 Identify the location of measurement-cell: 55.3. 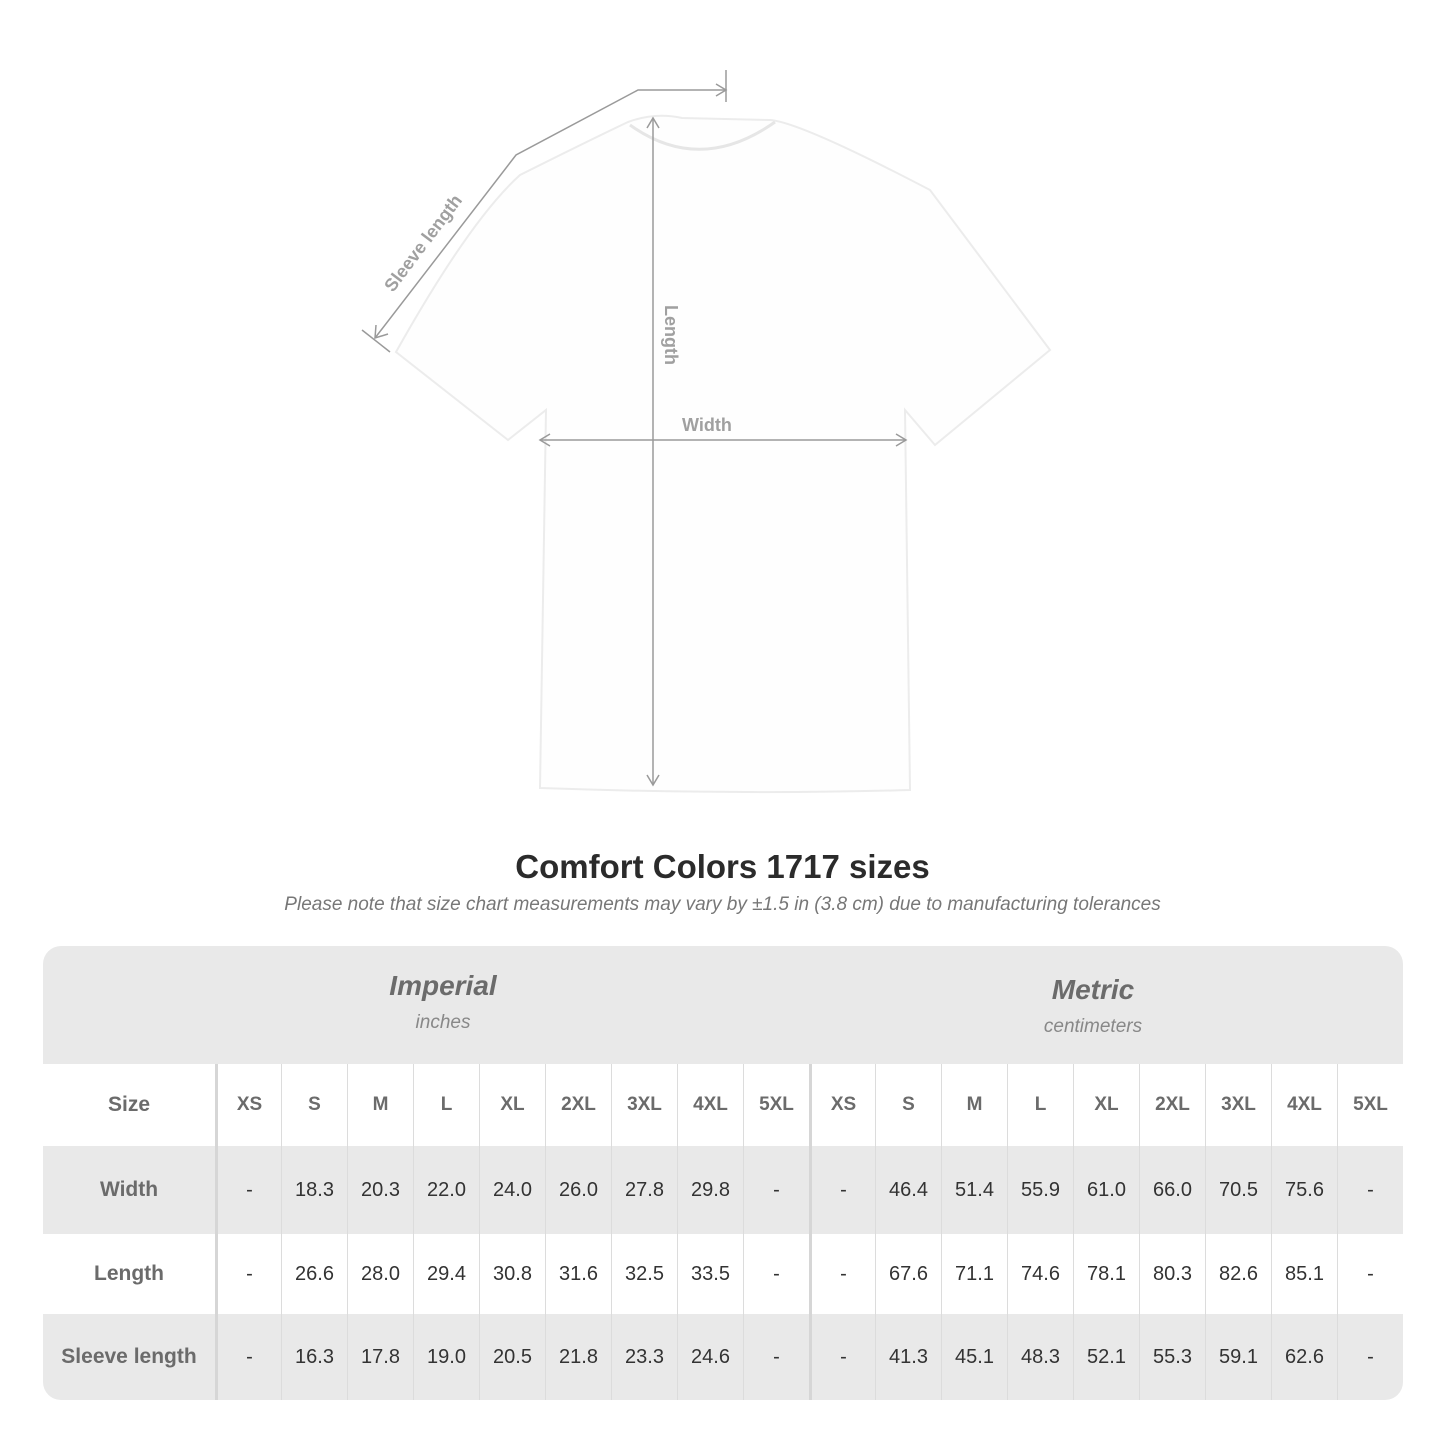
(1172, 1357).